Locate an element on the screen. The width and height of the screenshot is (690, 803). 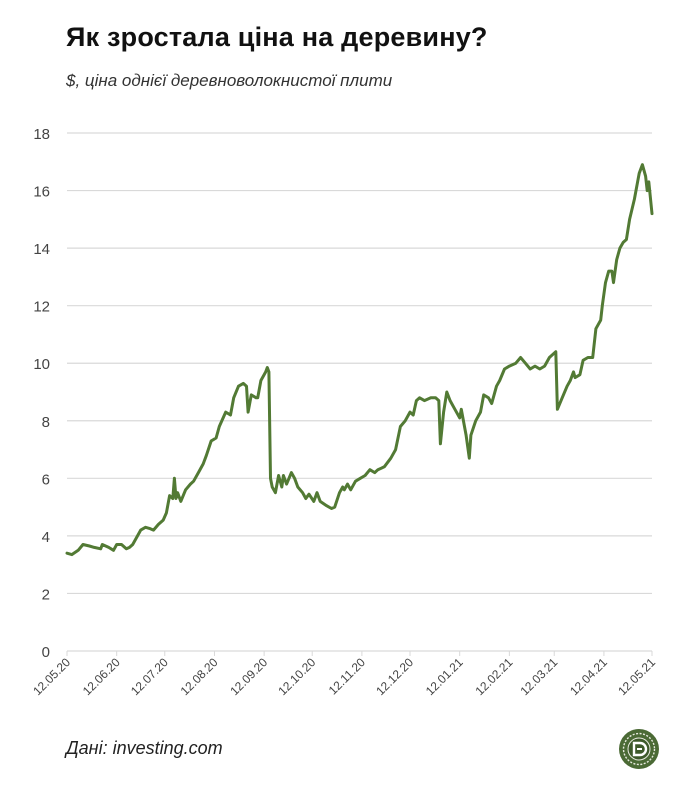
y-tick-label: 12 is located at coordinates (41, 307).